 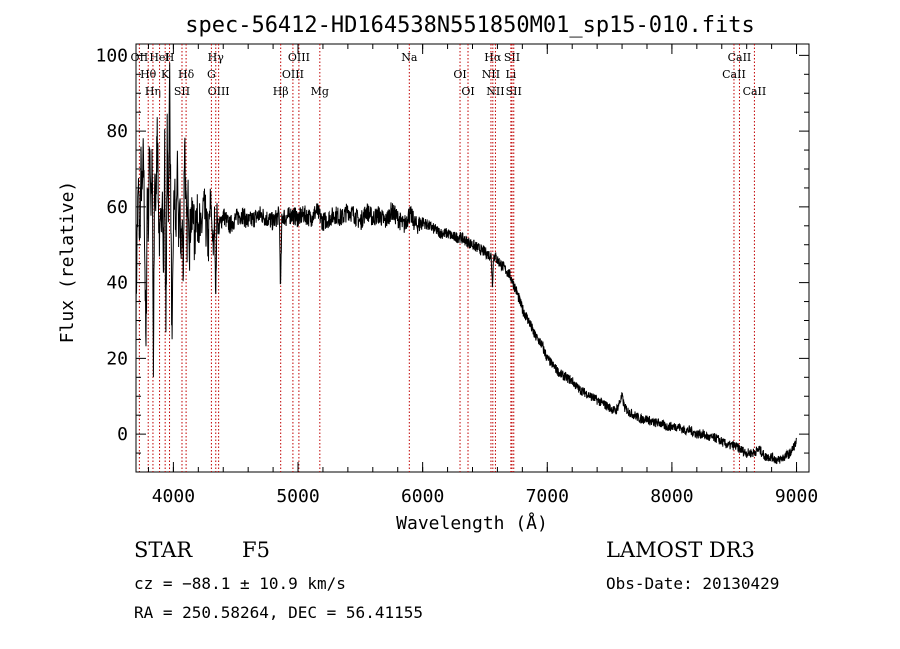 I want to click on survey-name: LAMOST DR3, so click(x=680, y=550).